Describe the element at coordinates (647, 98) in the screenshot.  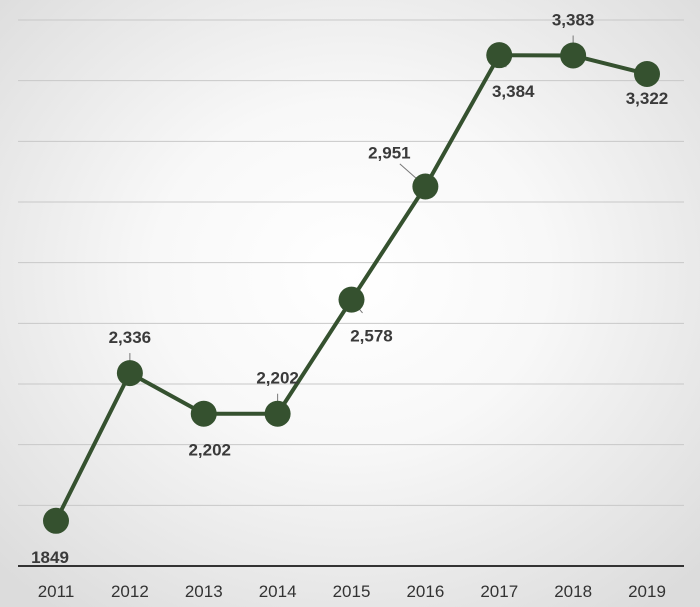
I see `data-label: 3,322` at that location.